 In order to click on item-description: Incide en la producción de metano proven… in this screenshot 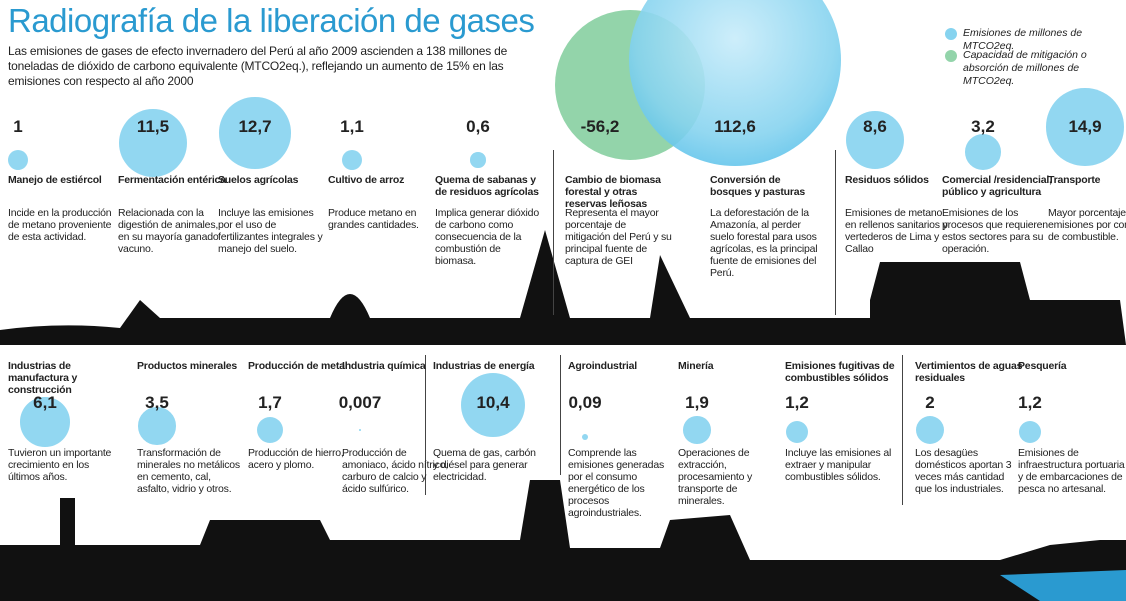, I will do `click(60, 225)`.